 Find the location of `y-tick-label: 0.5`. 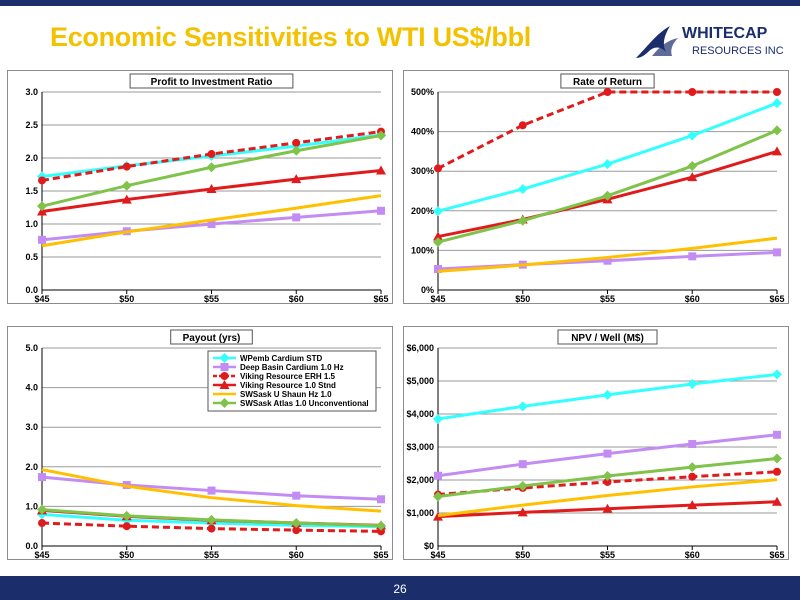

y-tick-label: 0.5 is located at coordinates (31, 257).